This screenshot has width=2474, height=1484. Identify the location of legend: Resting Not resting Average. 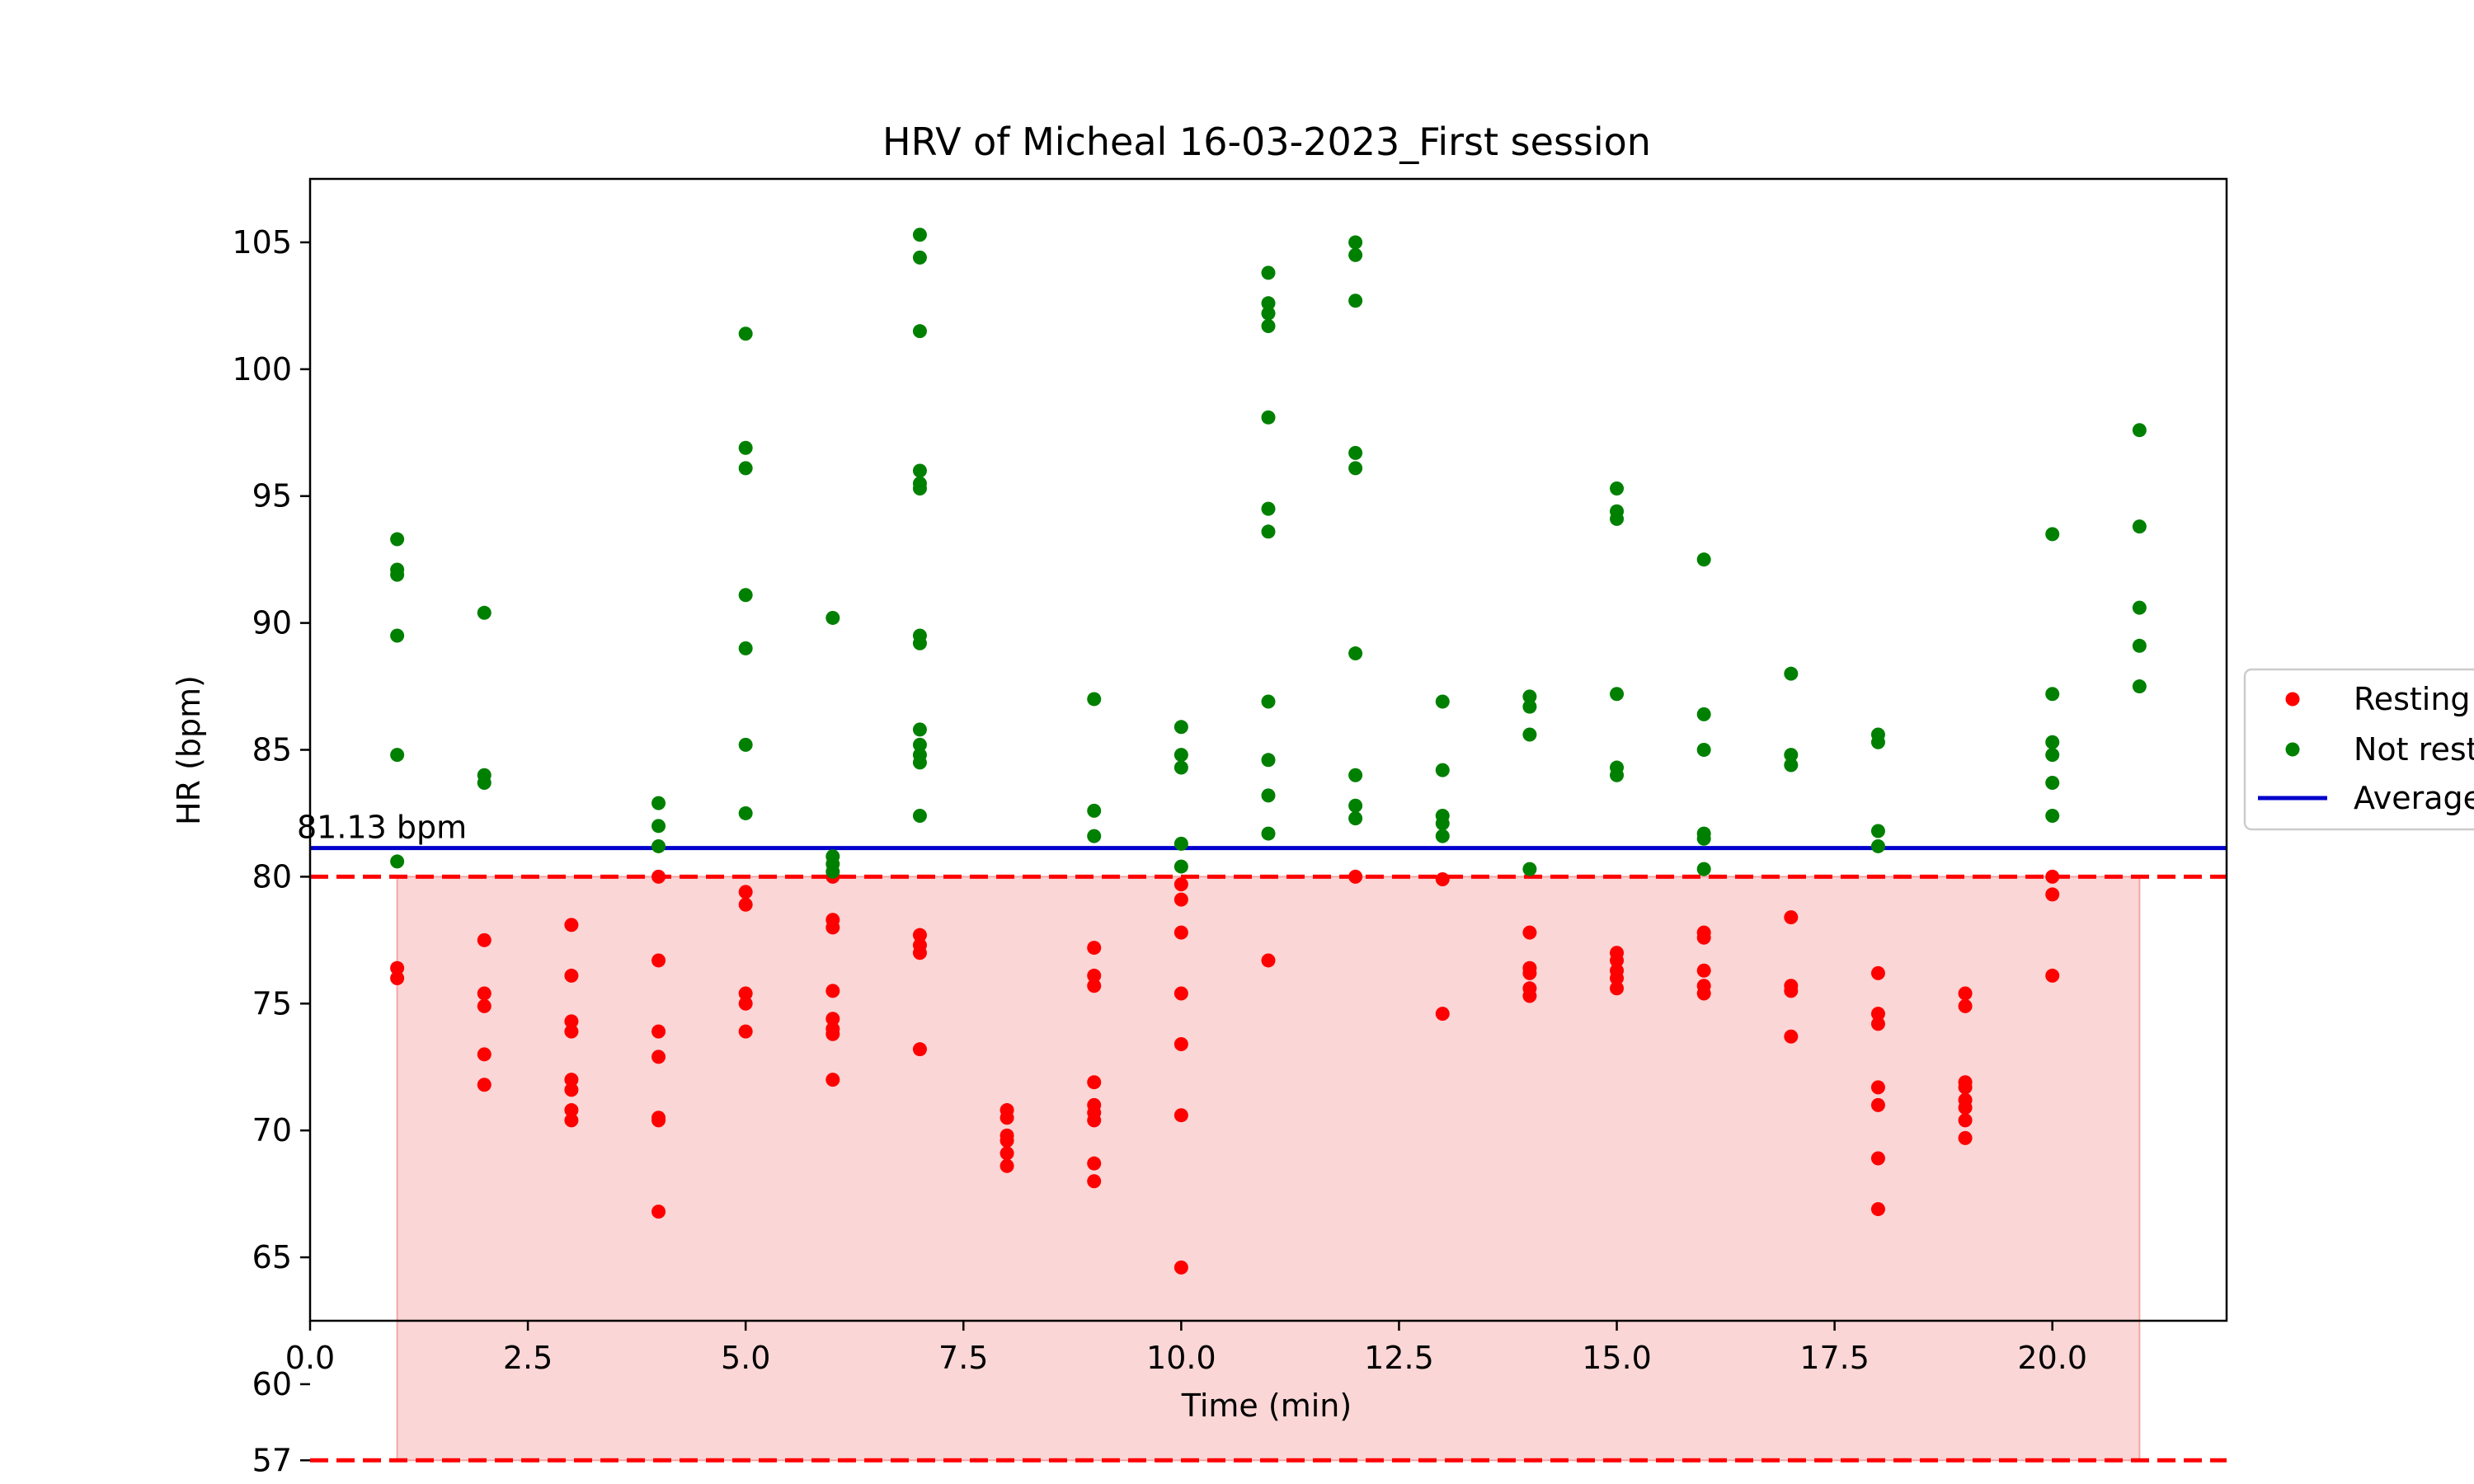
(2358, 749).